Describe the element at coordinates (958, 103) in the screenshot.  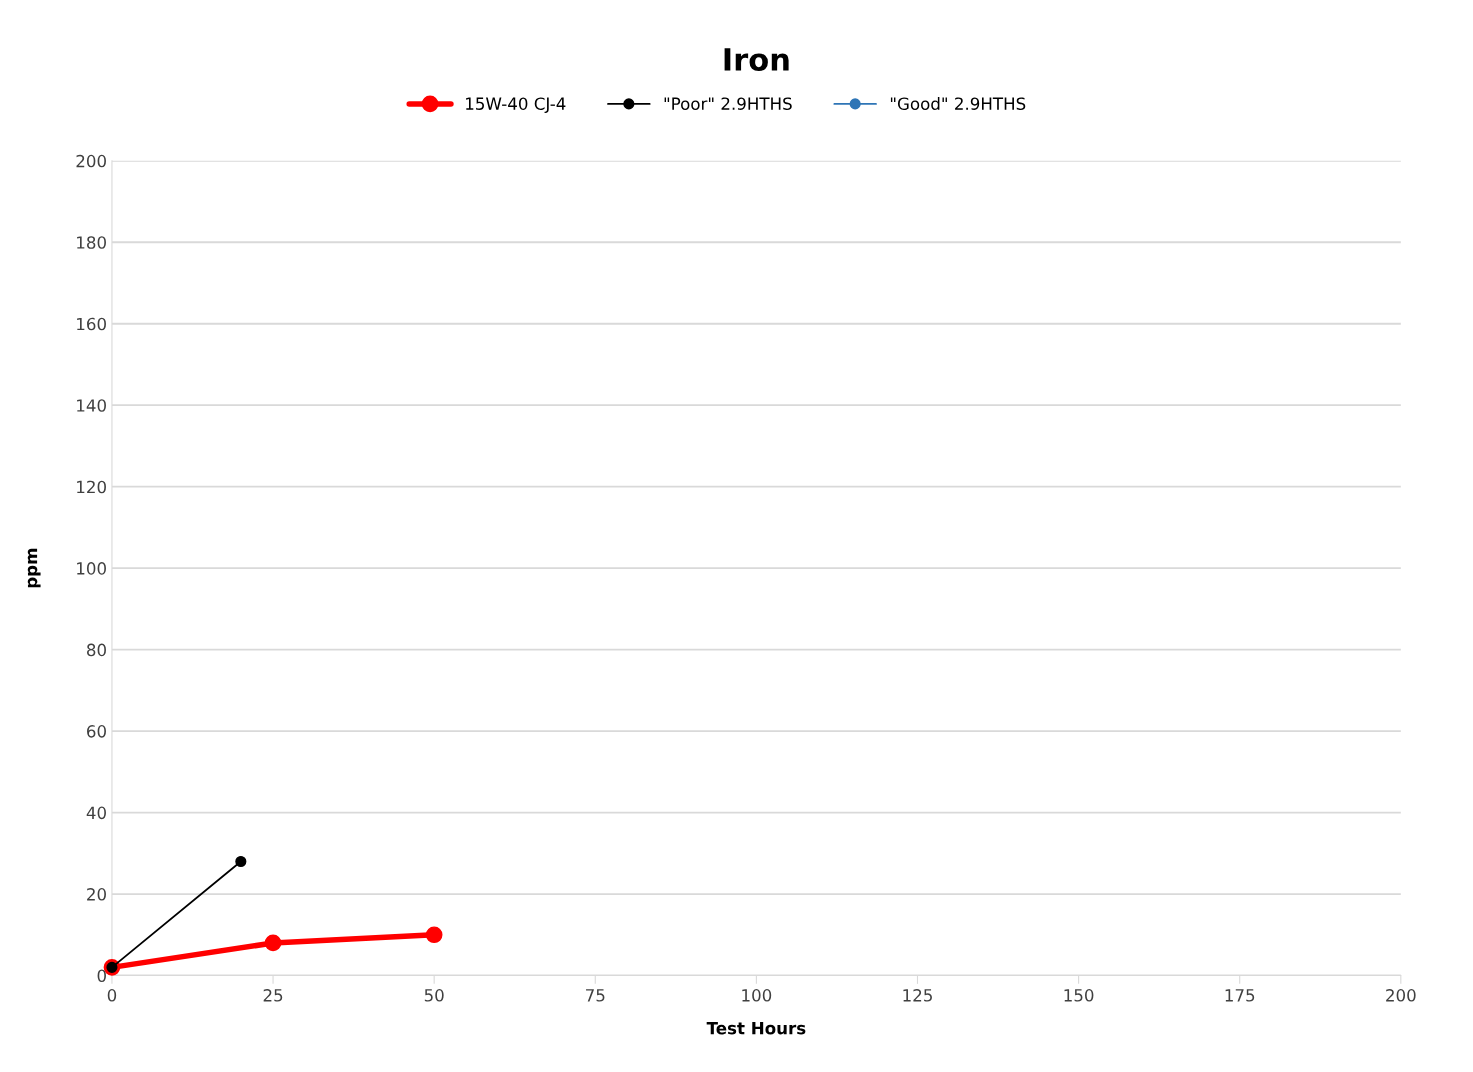
I see `legend-label: "Good" 2.9HTHS` at that location.